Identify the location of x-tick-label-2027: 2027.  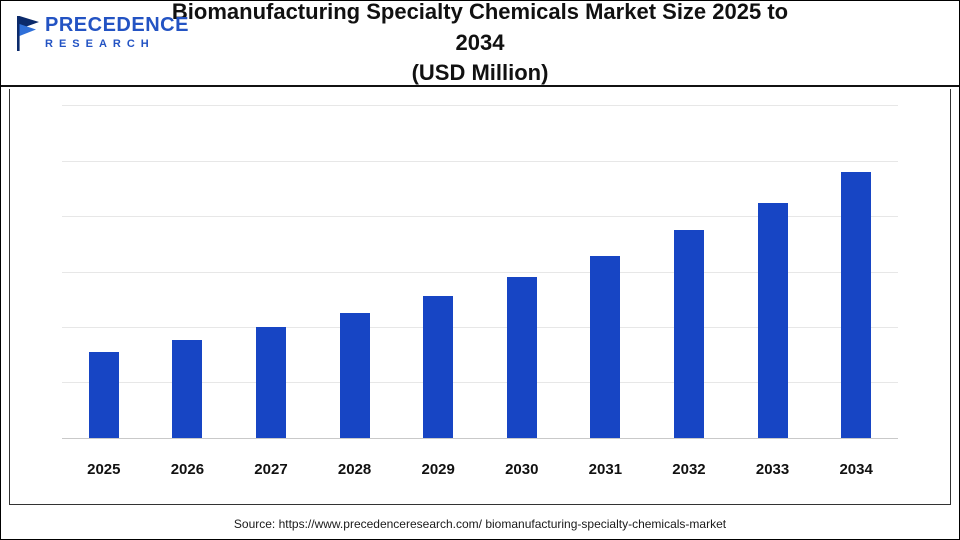
(271, 469).